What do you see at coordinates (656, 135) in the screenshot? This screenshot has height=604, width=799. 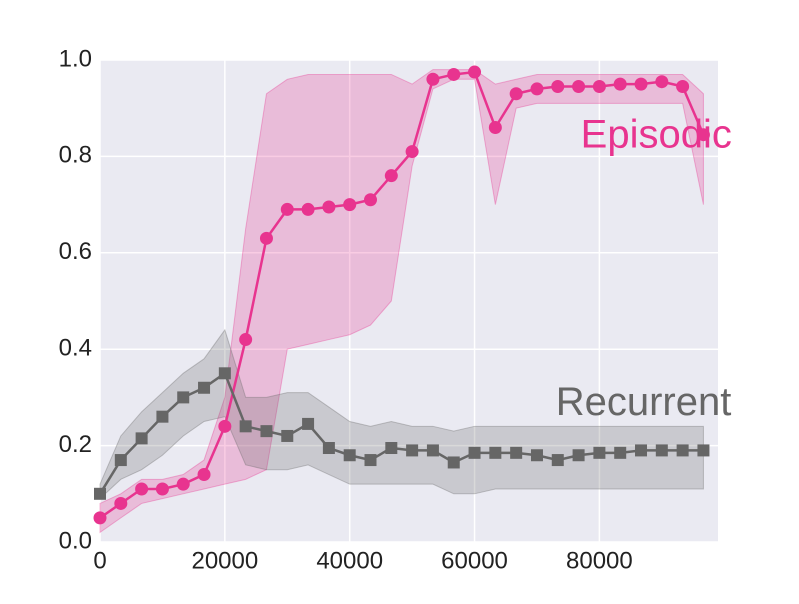 I see `annotation: Episodic` at bounding box center [656, 135].